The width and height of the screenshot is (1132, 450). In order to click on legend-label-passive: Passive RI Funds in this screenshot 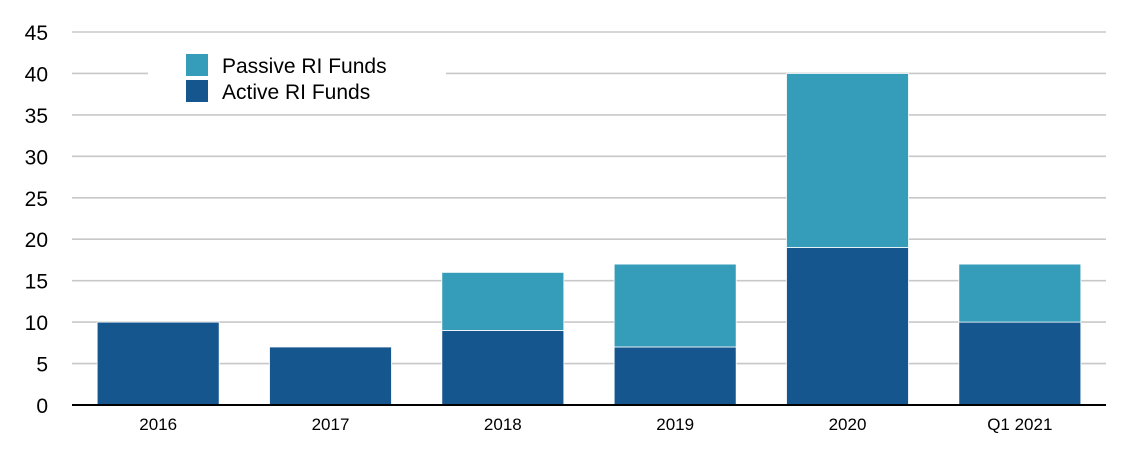, I will do `click(304, 66)`.